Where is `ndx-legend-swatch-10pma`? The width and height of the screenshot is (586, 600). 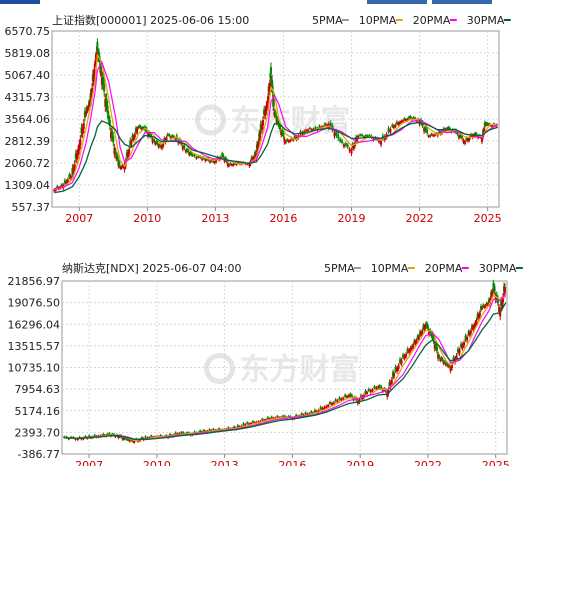 ndx-legend-swatch-10pma is located at coordinates (411, 268).